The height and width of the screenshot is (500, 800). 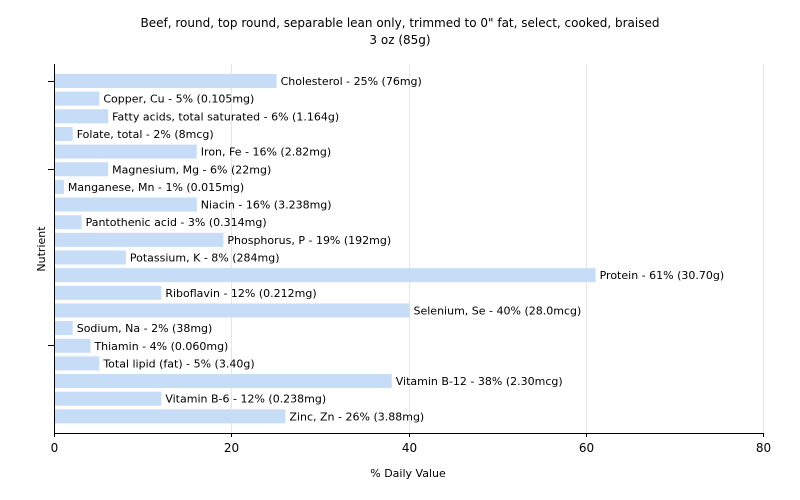 I want to click on x-tick-label-3: 60, so click(x=586, y=448).